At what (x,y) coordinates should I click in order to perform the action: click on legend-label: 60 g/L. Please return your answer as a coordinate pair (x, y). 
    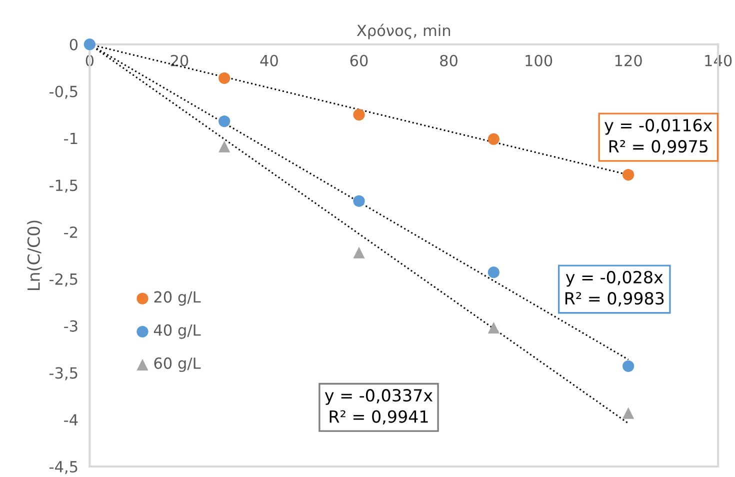
    Looking at the image, I should click on (177, 364).